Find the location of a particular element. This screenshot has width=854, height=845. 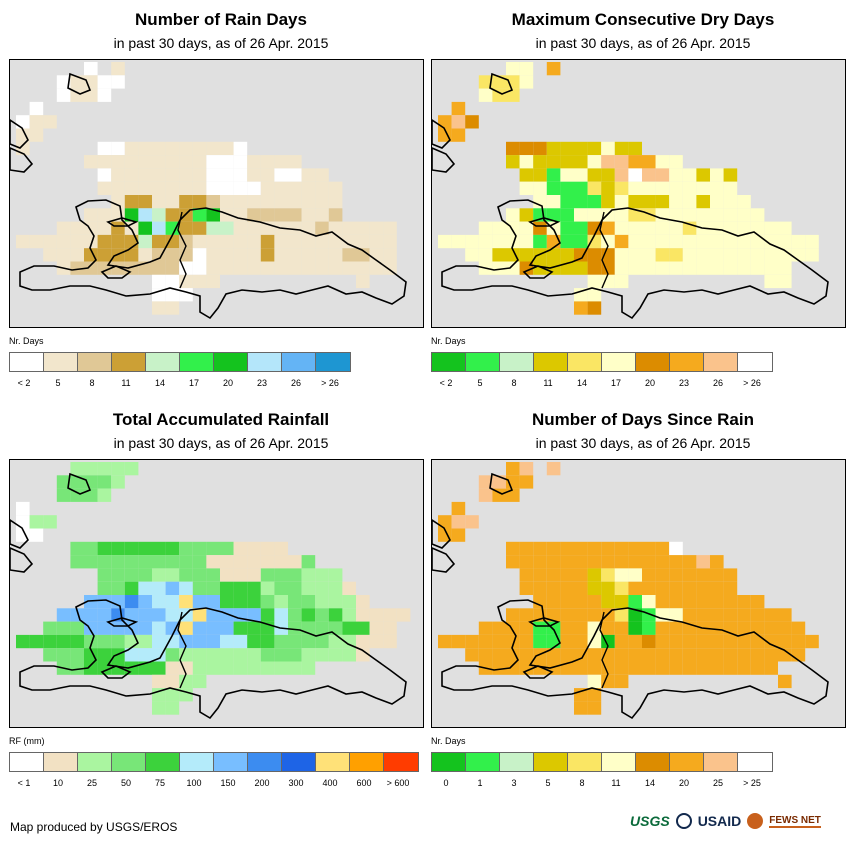

legend-label: 26 is located at coordinates (296, 383).